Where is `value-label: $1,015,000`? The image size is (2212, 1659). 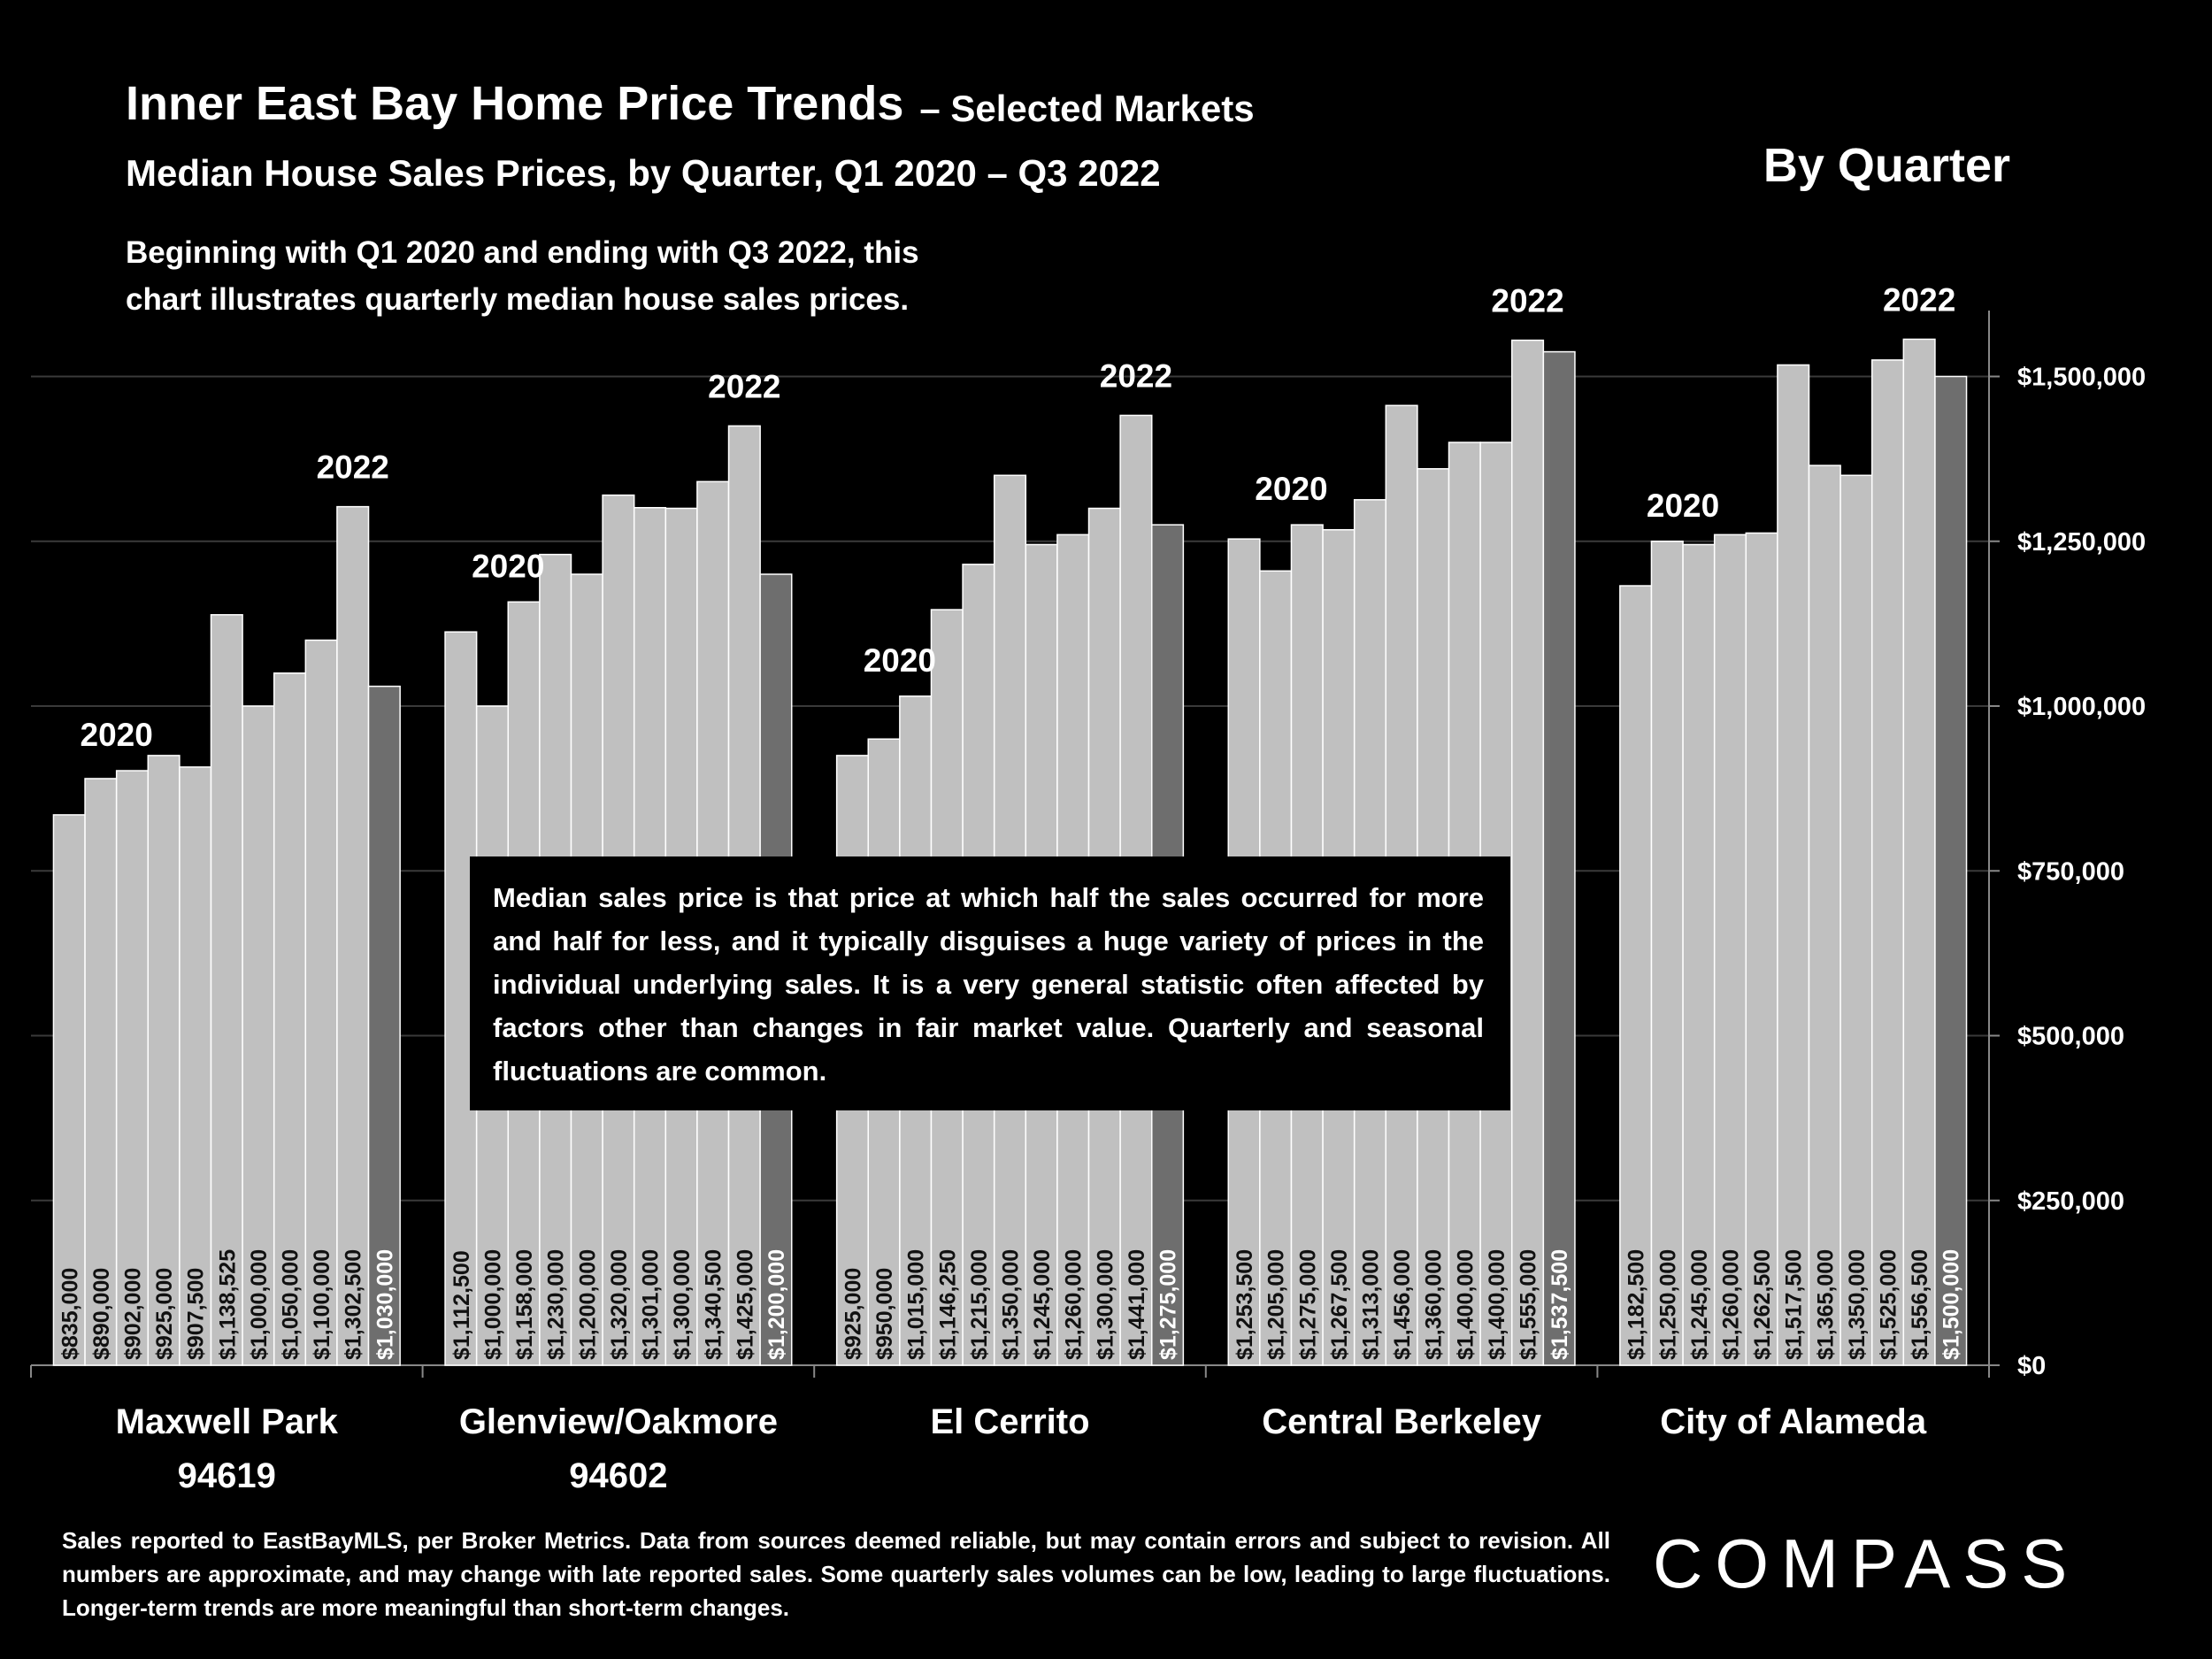
value-label: $1,015,000 is located at coordinates (917, 1304).